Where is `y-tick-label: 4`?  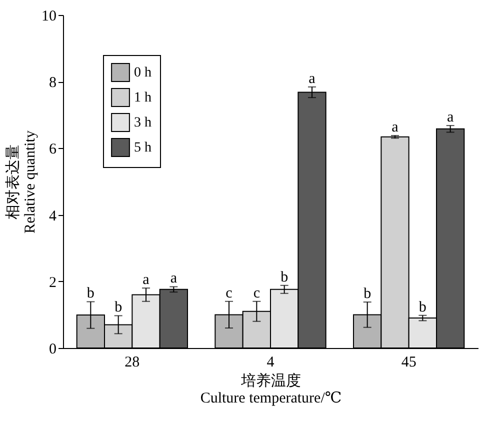
y-tick-label: 4 is located at coordinates (53, 216).